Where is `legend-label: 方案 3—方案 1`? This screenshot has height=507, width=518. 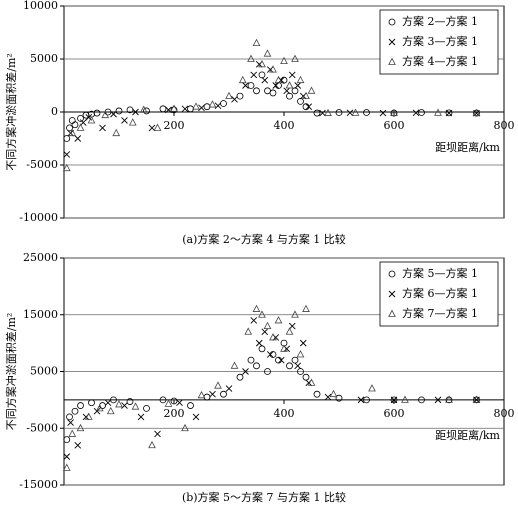 legend-label: 方案 3—方案 1 is located at coordinates (440, 41).